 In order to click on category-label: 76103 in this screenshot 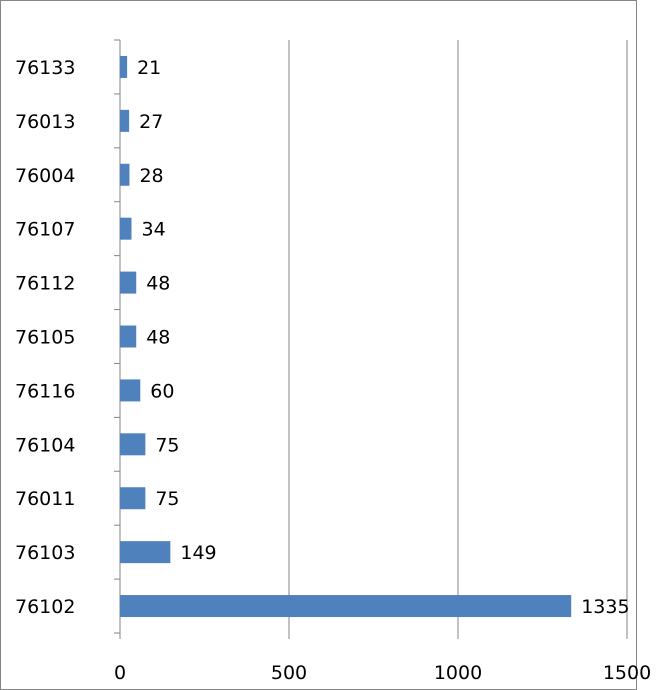, I will do `click(45, 553)`.